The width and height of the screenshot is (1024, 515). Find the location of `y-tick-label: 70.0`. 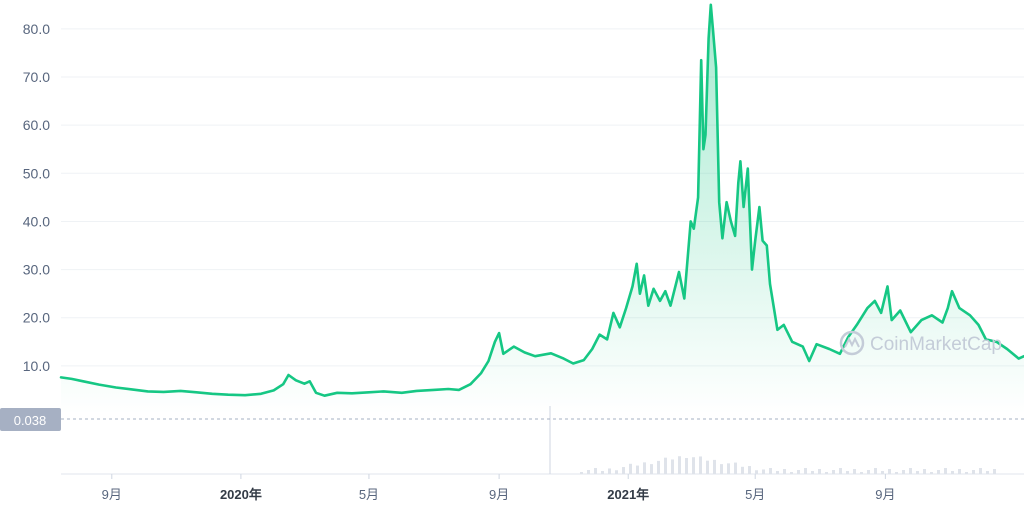

y-tick-label: 70.0 is located at coordinates (36, 77).